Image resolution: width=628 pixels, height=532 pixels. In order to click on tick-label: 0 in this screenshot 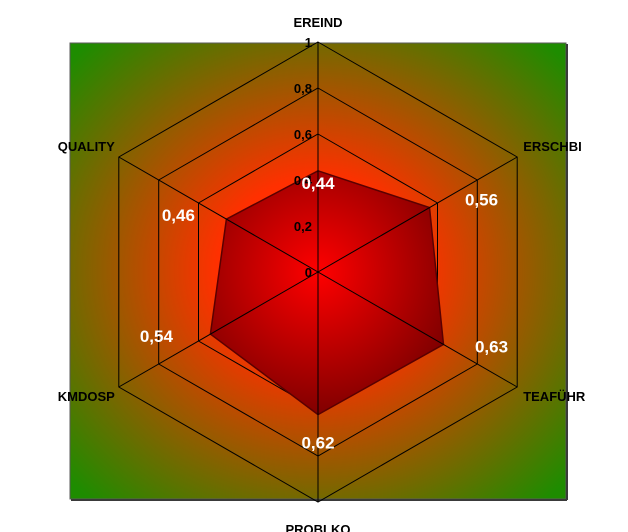, I will do `click(308, 272)`.